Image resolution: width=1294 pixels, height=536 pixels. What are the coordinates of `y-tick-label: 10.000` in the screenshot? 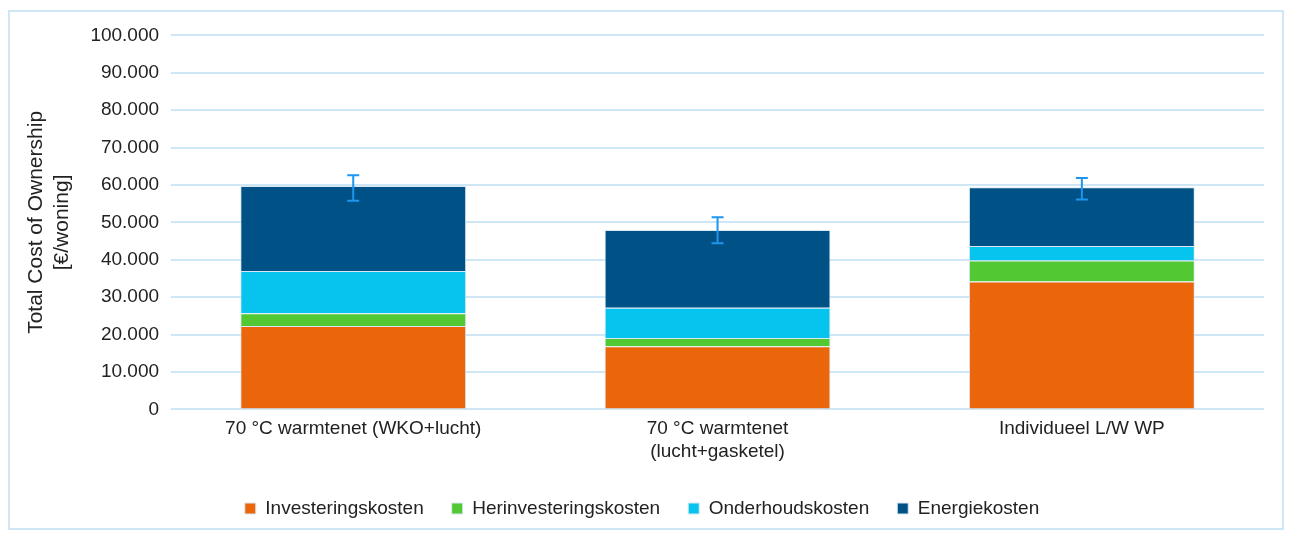 It's located at (130, 371).